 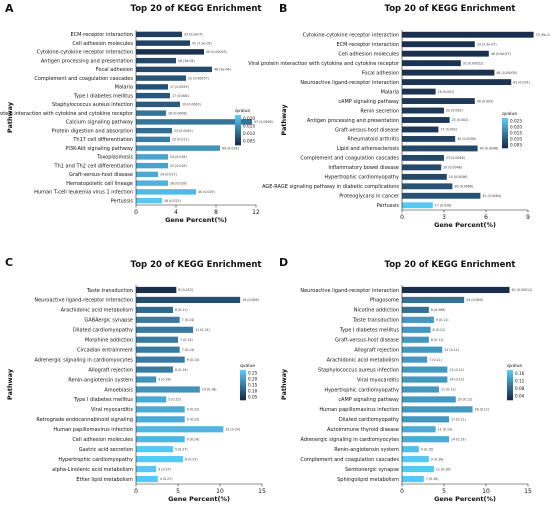 I want to click on category-label: Sphingolipid metabolism, so click(x=368, y=480).